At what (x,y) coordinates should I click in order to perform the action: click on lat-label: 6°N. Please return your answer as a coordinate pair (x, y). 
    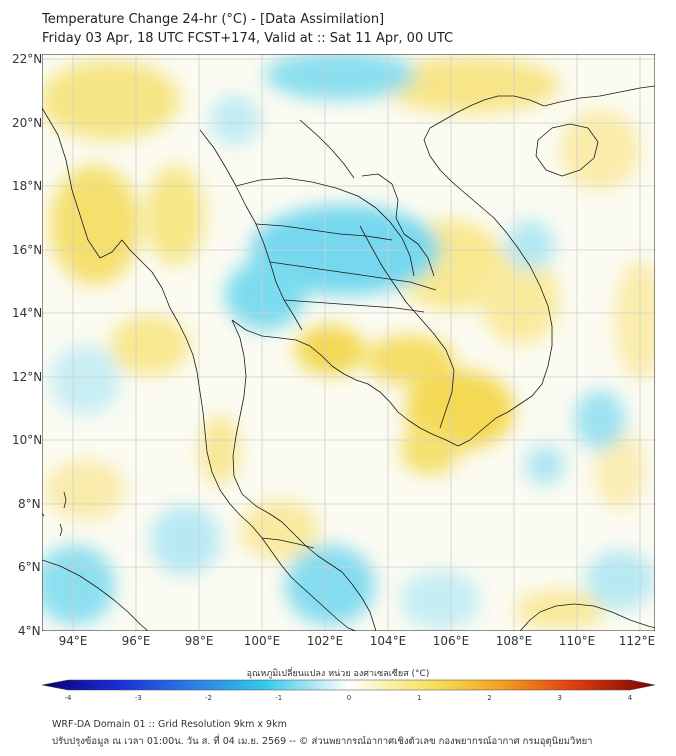
    Looking at the image, I should click on (29, 567).